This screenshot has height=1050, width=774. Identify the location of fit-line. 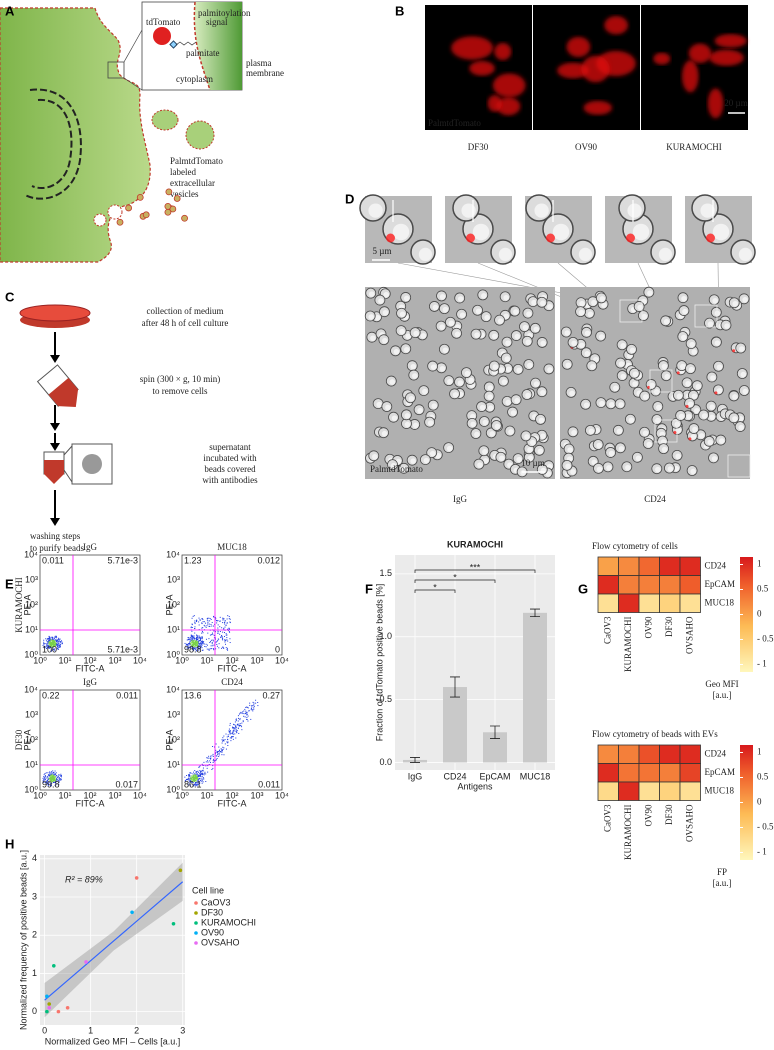
(114, 941).